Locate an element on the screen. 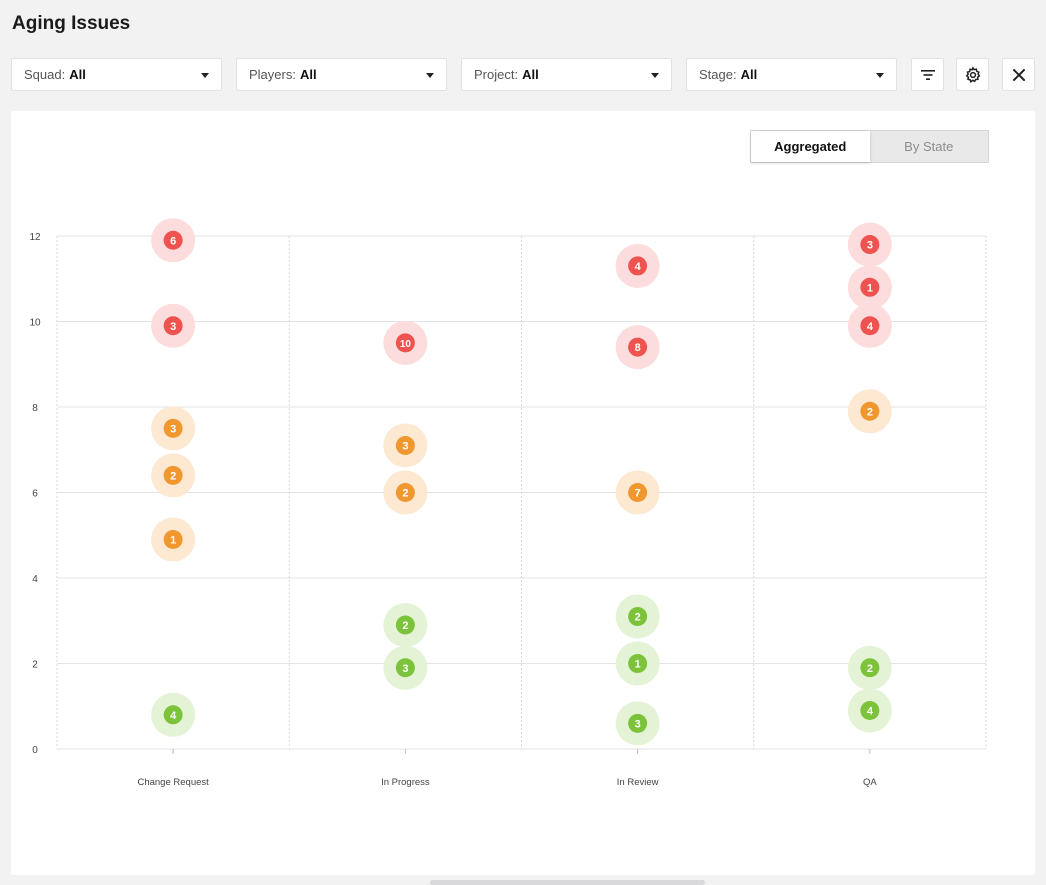 The image size is (1046, 885). players-filter-value: All is located at coordinates (308, 74).